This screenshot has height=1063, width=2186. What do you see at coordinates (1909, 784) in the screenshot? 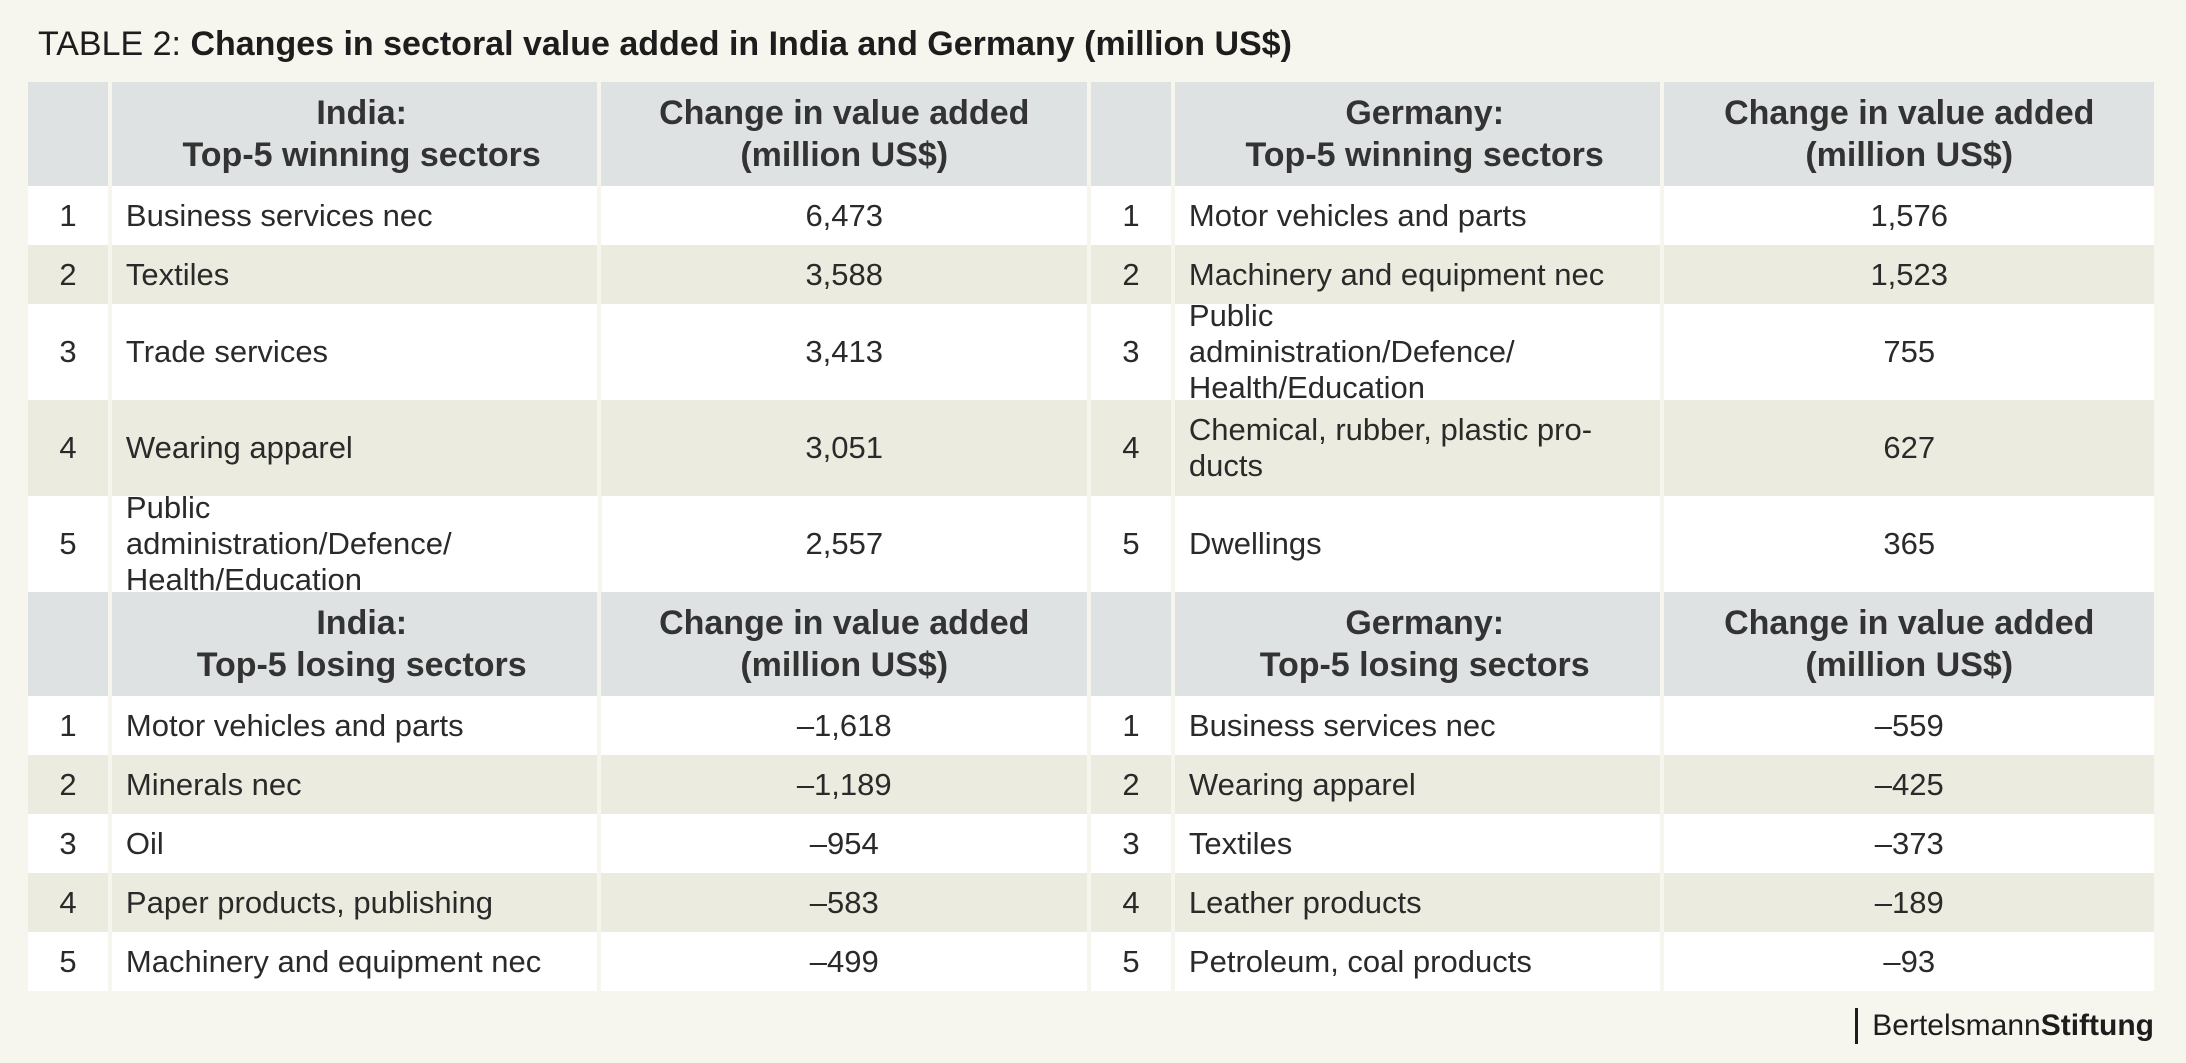
I see `germany-value-cell: –425` at bounding box center [1909, 784].